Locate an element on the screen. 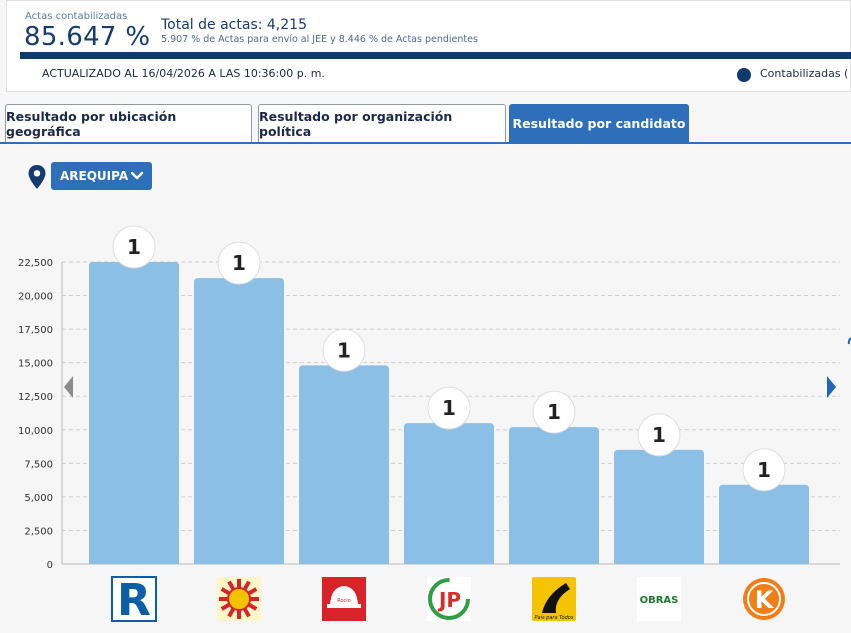 Image resolution: width=851 pixels, height=633 pixels. y-tick-label: 7,500 is located at coordinates (38, 464).